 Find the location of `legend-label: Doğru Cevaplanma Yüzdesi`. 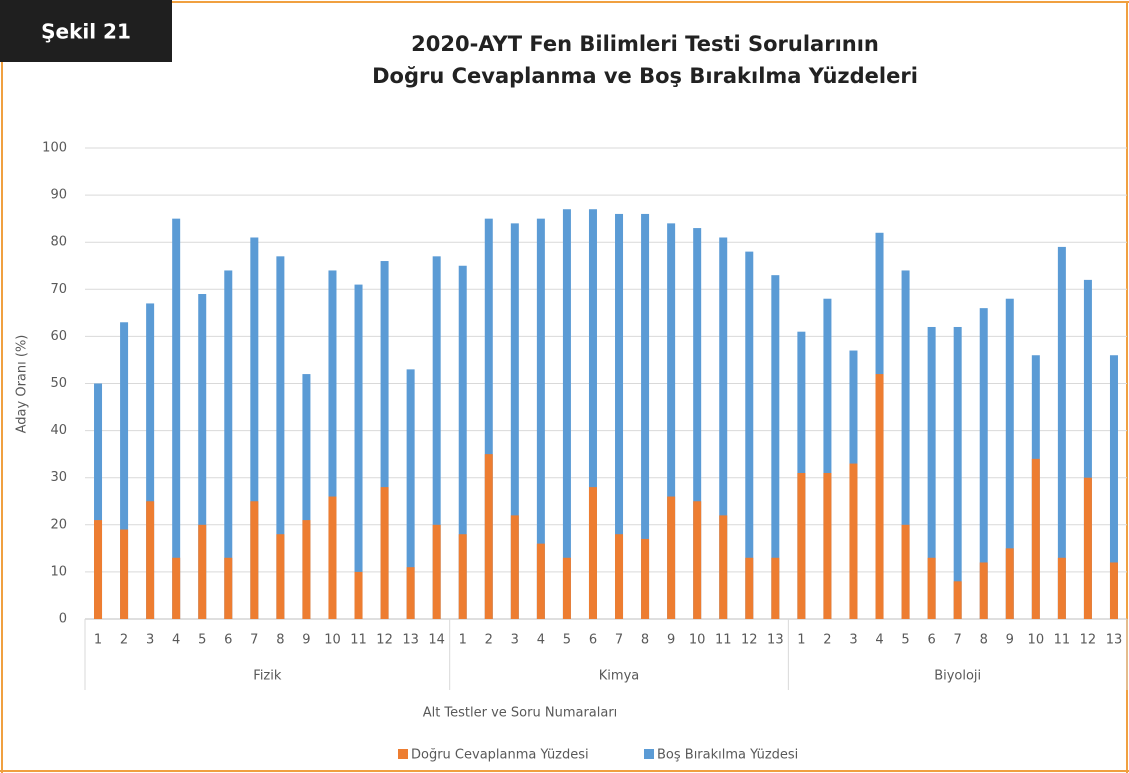

legend-label: Doğru Cevaplanma Yüzdesi is located at coordinates (500, 755).